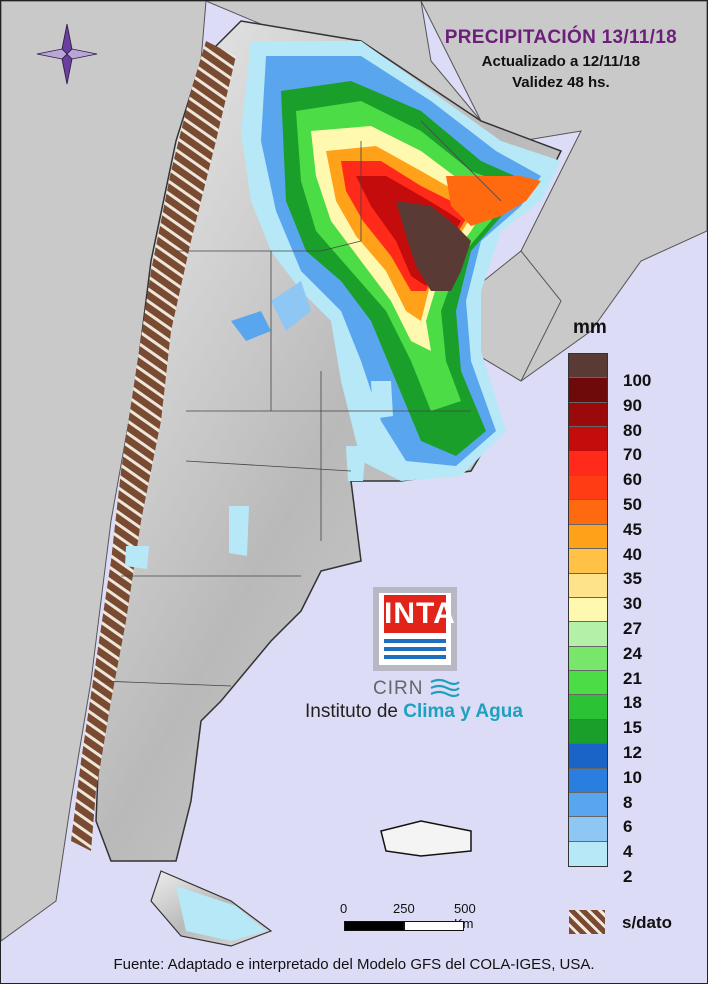 The height and width of the screenshot is (984, 708). I want to click on legend-label-24: 24, so click(632, 653).